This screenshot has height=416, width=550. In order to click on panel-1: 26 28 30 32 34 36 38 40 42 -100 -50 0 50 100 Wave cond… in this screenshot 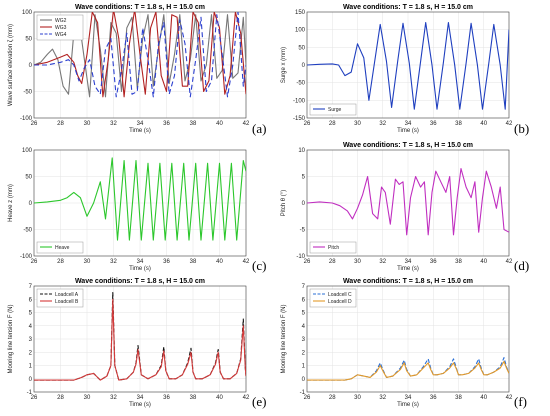, I will do `click(129, 69)`.